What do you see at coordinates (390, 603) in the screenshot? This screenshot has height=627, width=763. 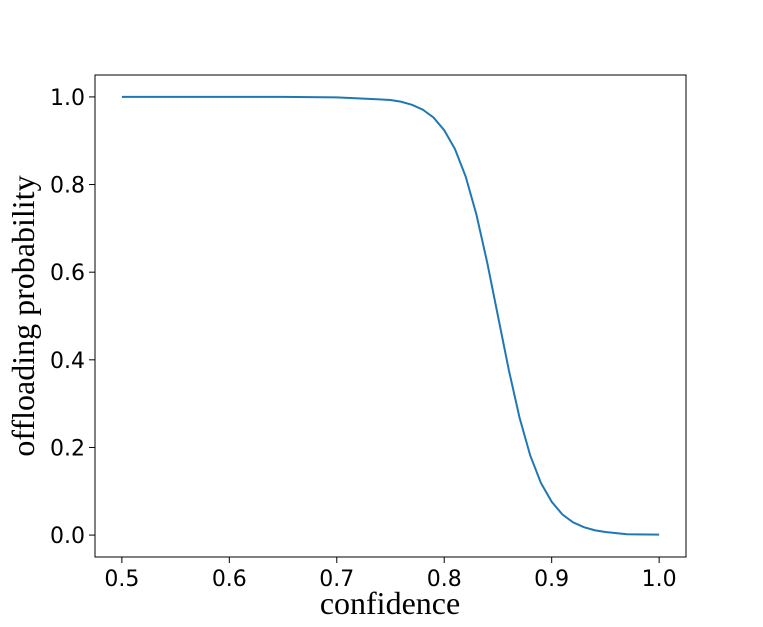 I see `x-axis-label: confidence` at bounding box center [390, 603].